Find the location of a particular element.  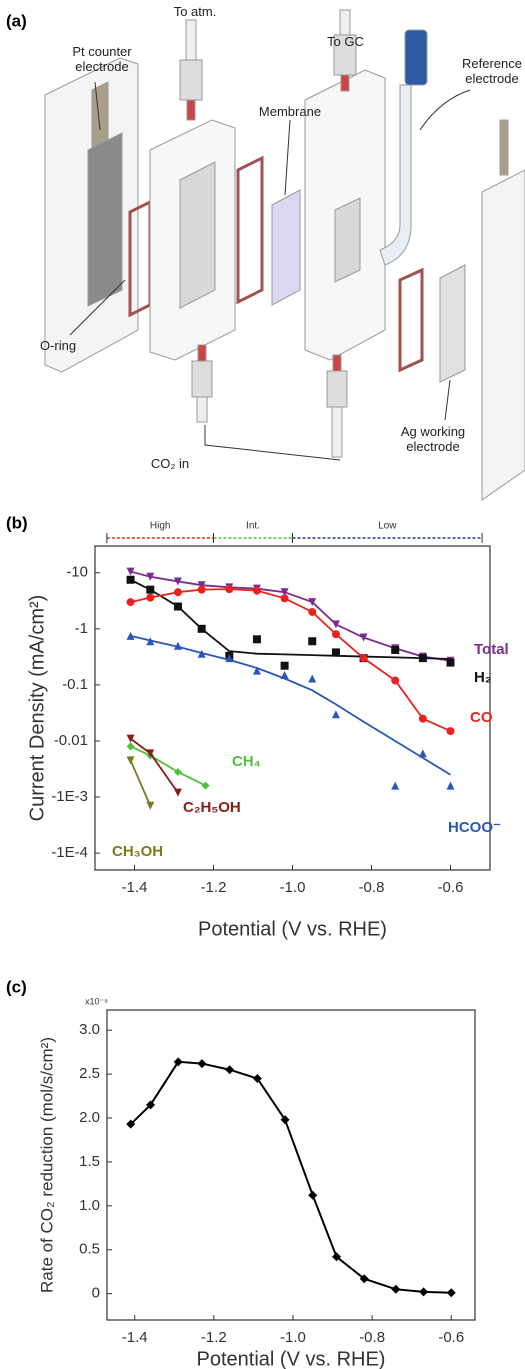

x-tick-label: -0.6 is located at coordinates (451, 1337).